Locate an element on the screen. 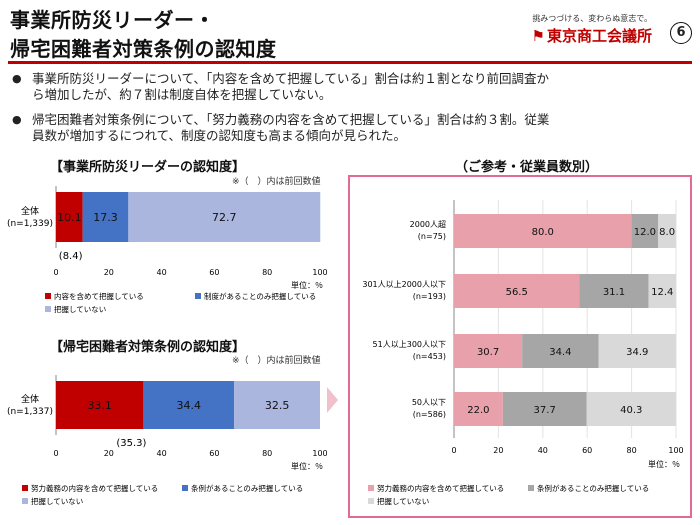 This screenshot has width=700, height=525. chart2-note: ※（ ）内は前回数値 is located at coordinates (276, 361).